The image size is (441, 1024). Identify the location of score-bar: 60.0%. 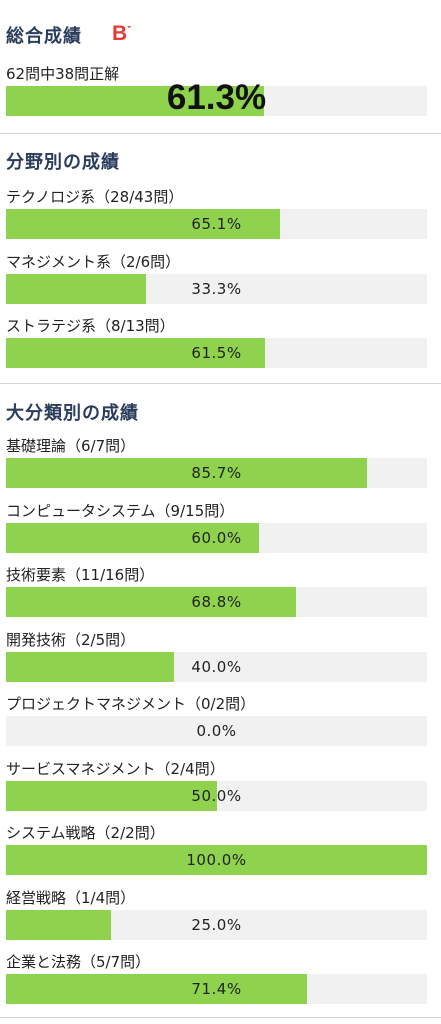
(216, 537).